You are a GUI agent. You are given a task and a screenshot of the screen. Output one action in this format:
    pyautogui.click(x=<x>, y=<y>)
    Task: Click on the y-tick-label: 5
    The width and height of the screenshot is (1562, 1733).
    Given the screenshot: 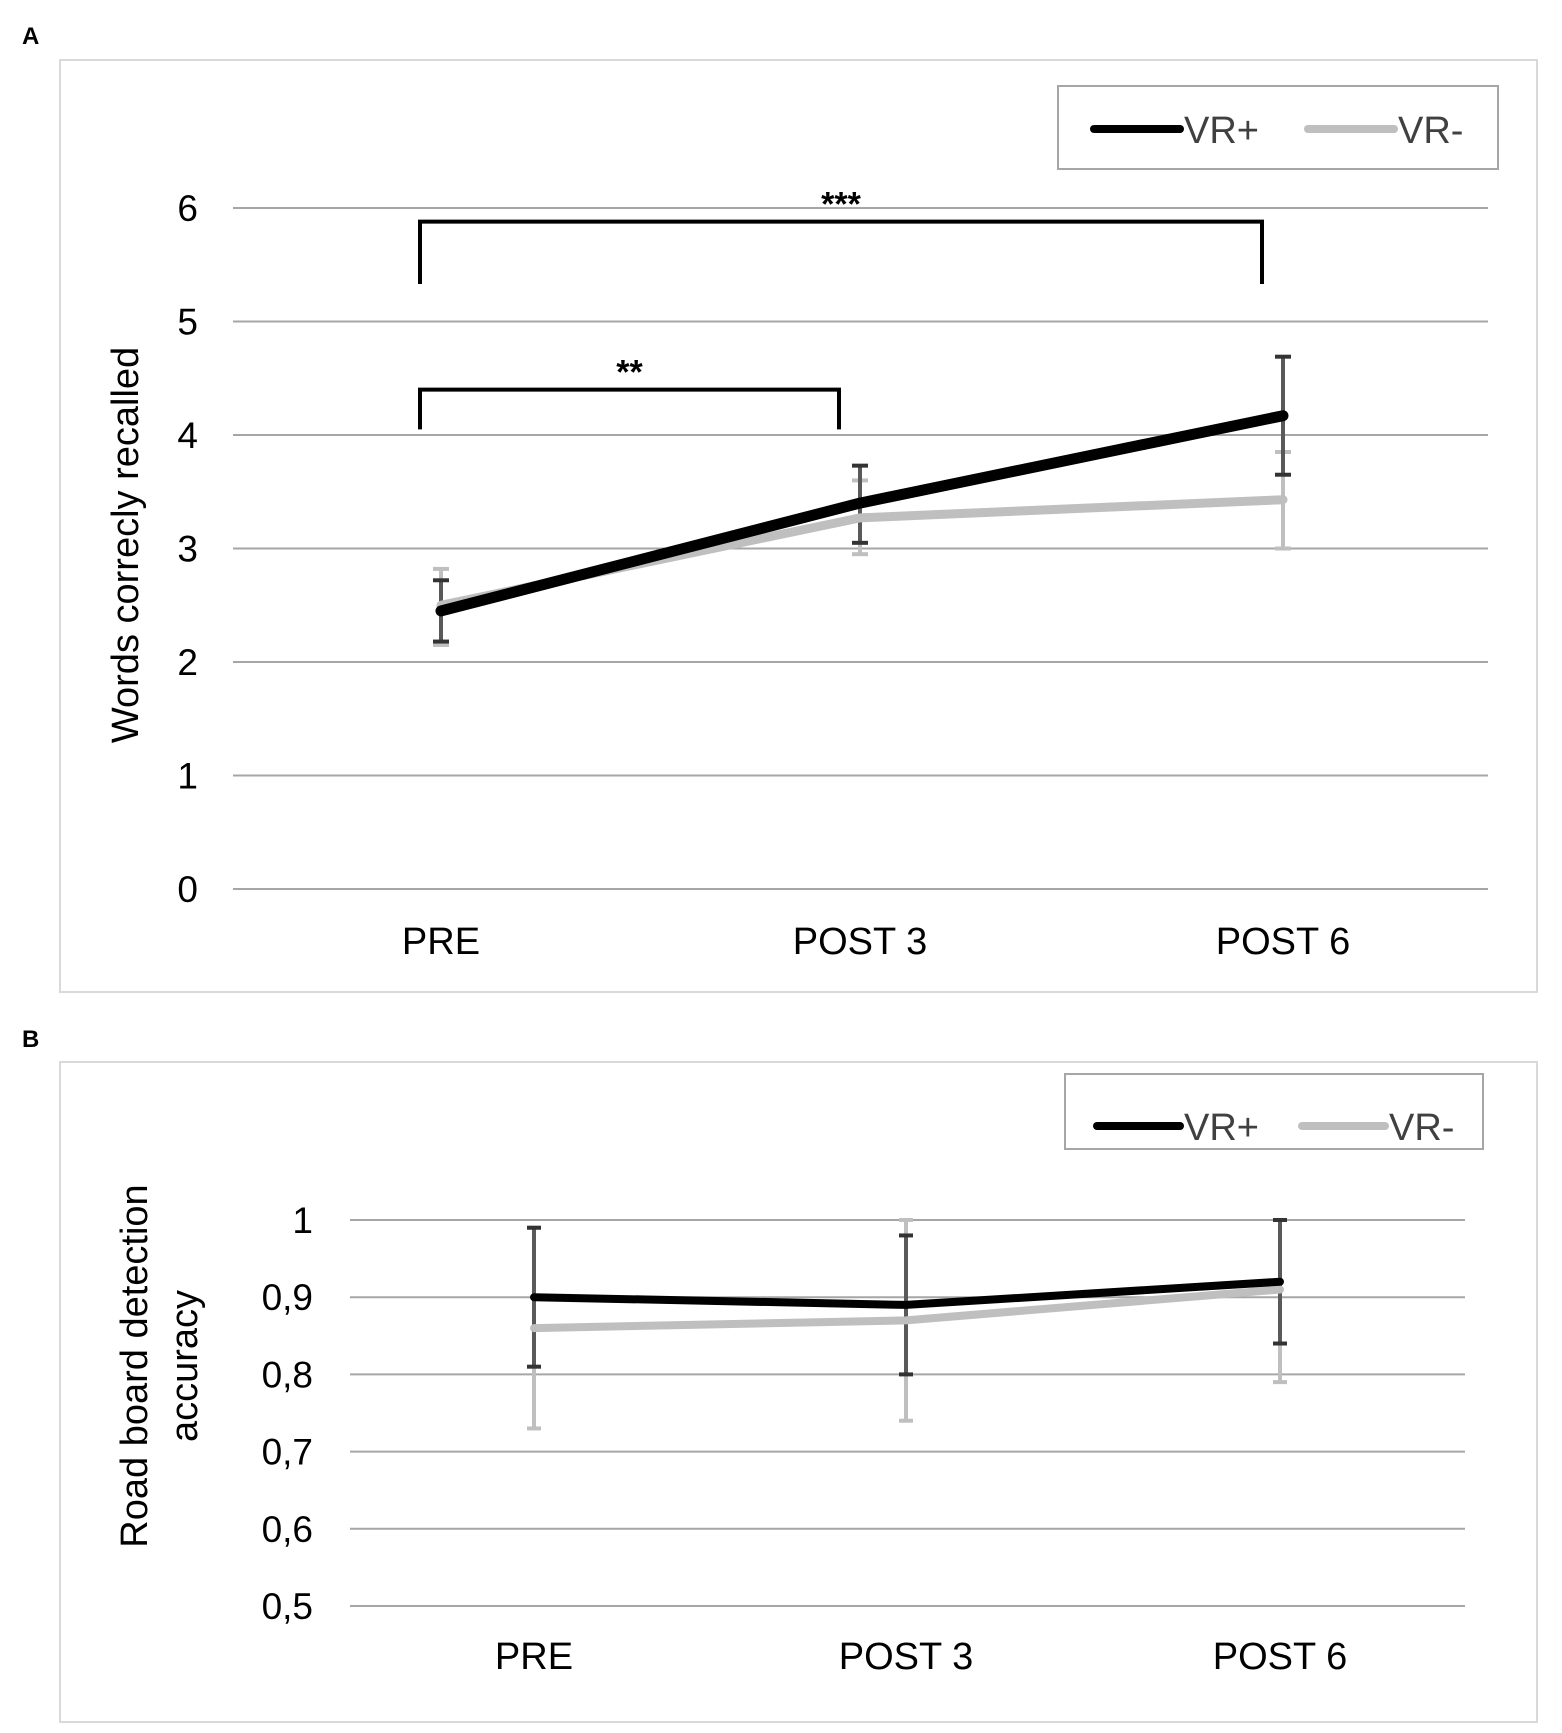 What is the action you would take?
    pyautogui.click(x=187, y=322)
    